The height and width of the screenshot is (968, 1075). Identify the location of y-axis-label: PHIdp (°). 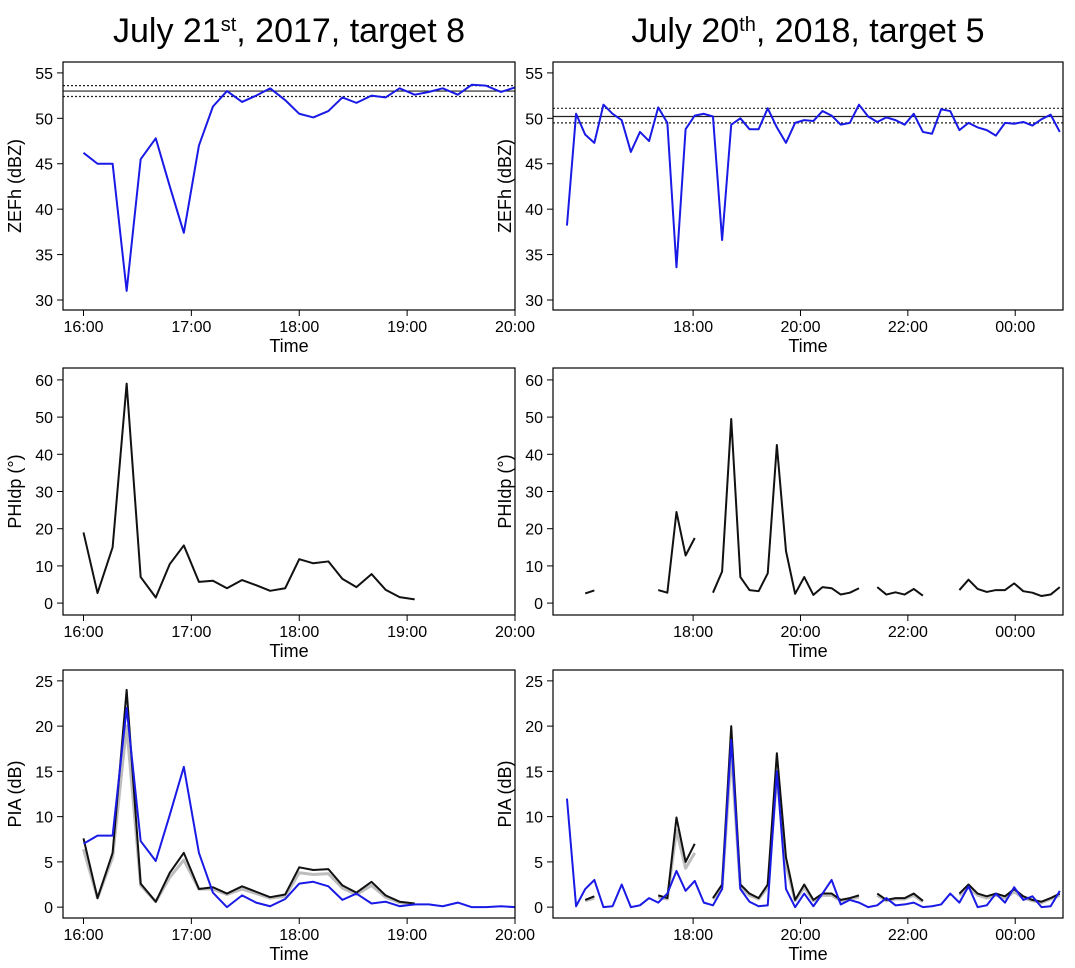
(15, 491).